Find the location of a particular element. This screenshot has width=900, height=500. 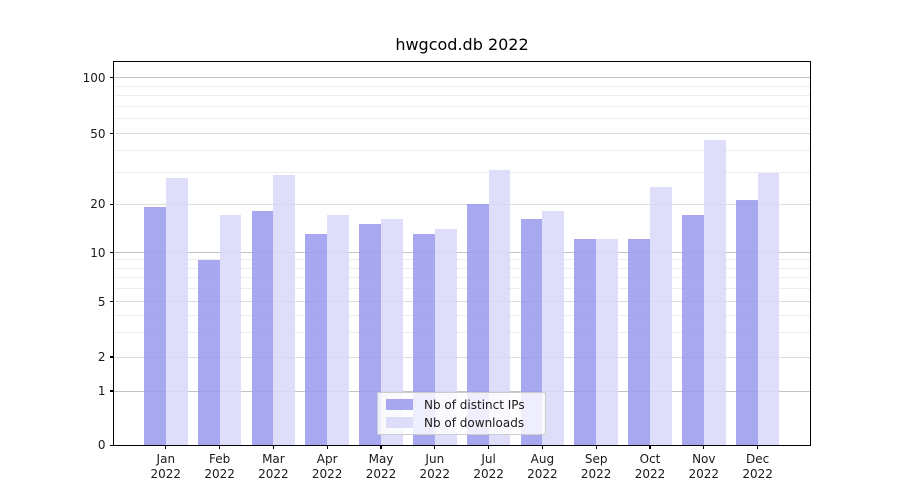

bar-downloads-aug is located at coordinates (553, 328).